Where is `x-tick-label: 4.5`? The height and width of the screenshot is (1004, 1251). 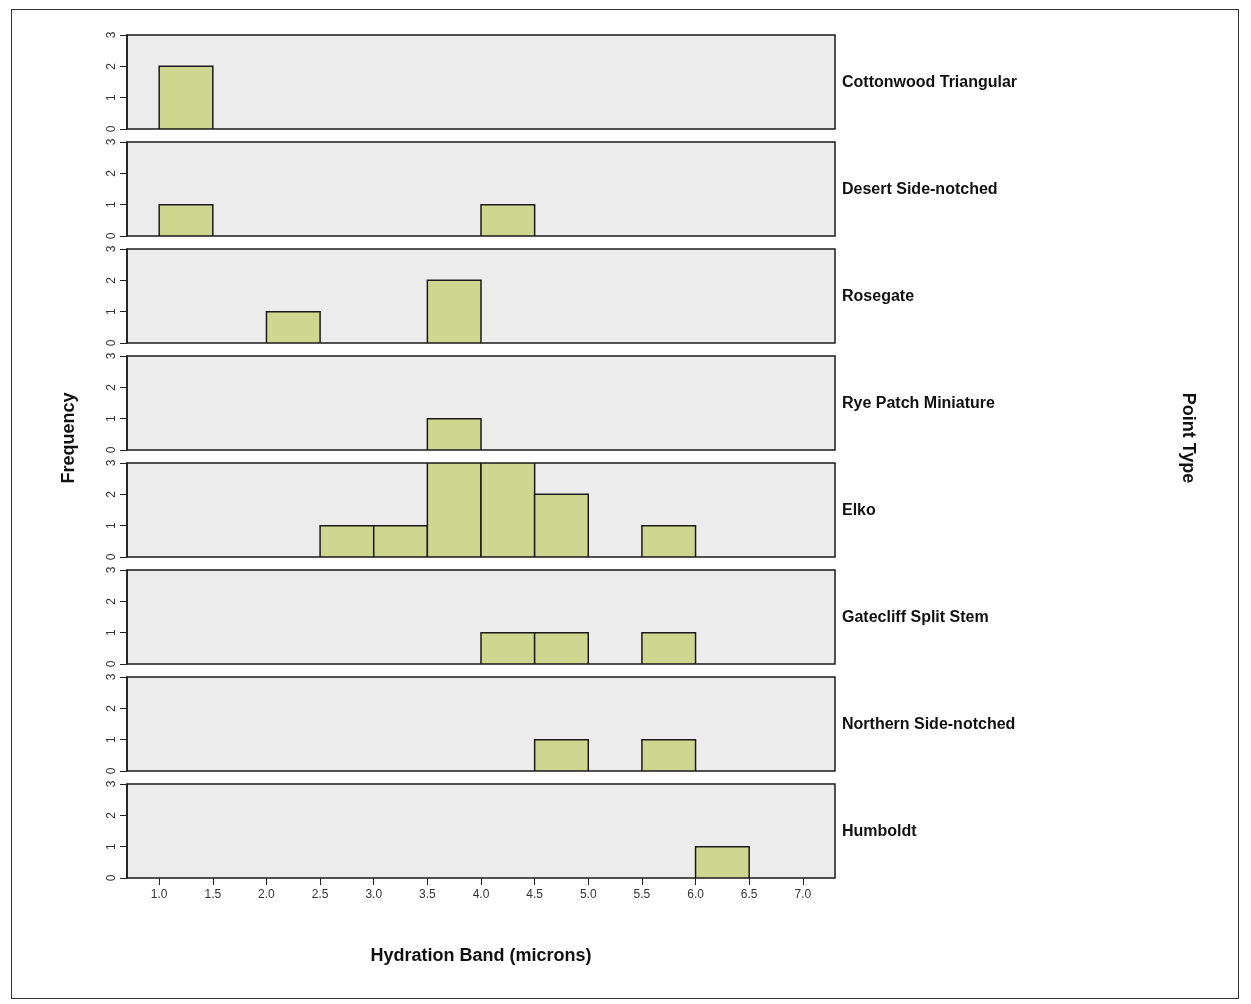 x-tick-label: 4.5 is located at coordinates (535, 894).